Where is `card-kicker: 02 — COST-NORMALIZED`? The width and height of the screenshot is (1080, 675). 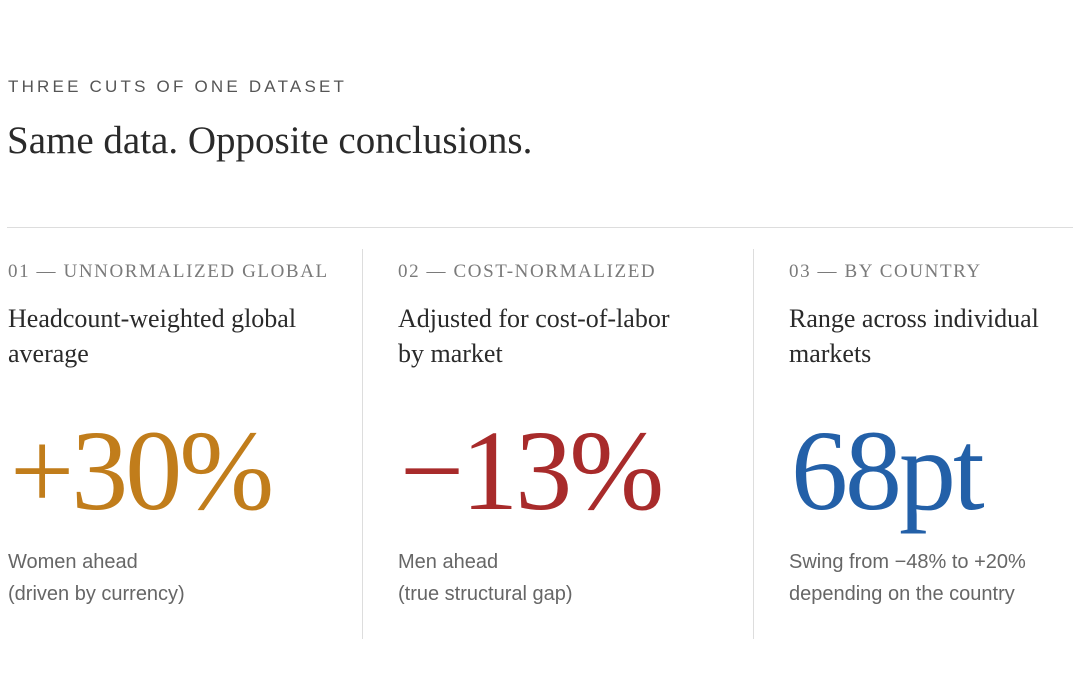
card-kicker: 02 — COST-NORMALIZED is located at coordinates (527, 271).